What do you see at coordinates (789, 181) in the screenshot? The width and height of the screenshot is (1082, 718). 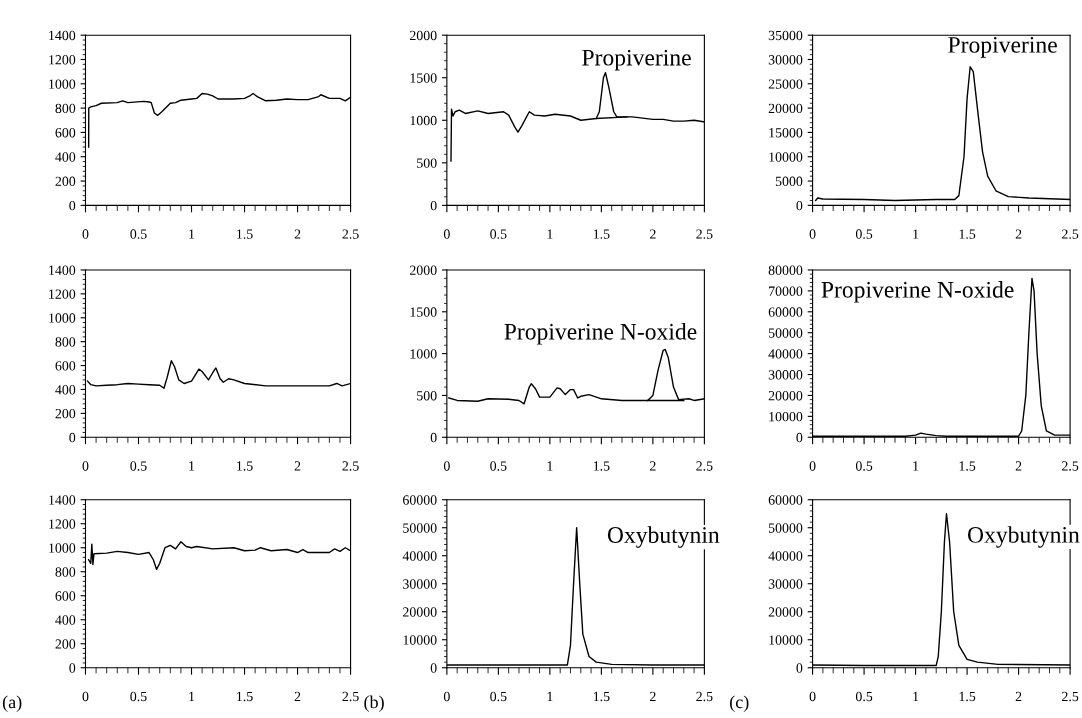 I see `y-tick-label: 5000` at bounding box center [789, 181].